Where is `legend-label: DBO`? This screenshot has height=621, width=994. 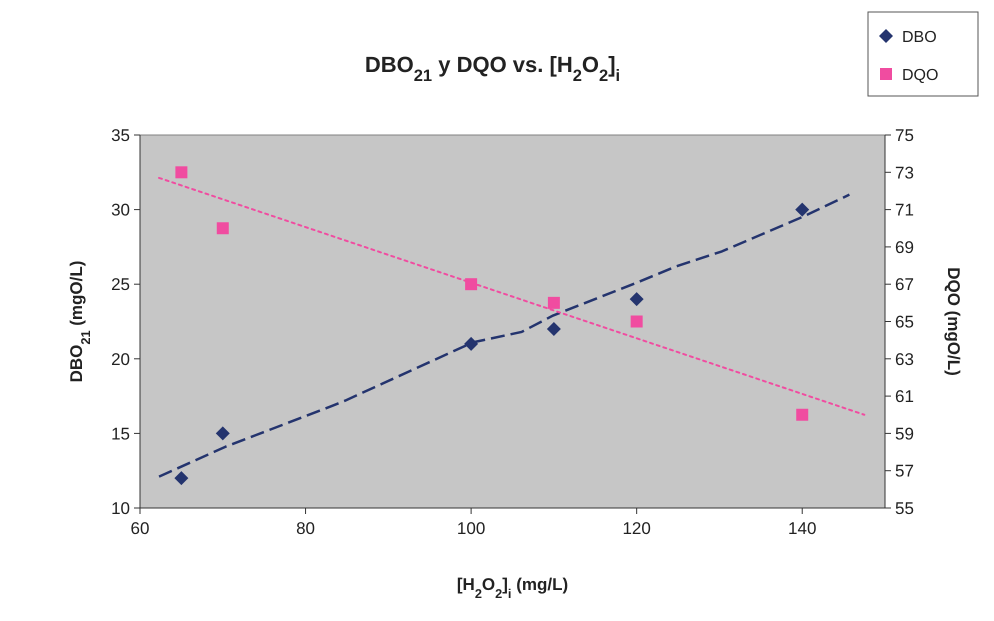
legend-label: DBO is located at coordinates (919, 37).